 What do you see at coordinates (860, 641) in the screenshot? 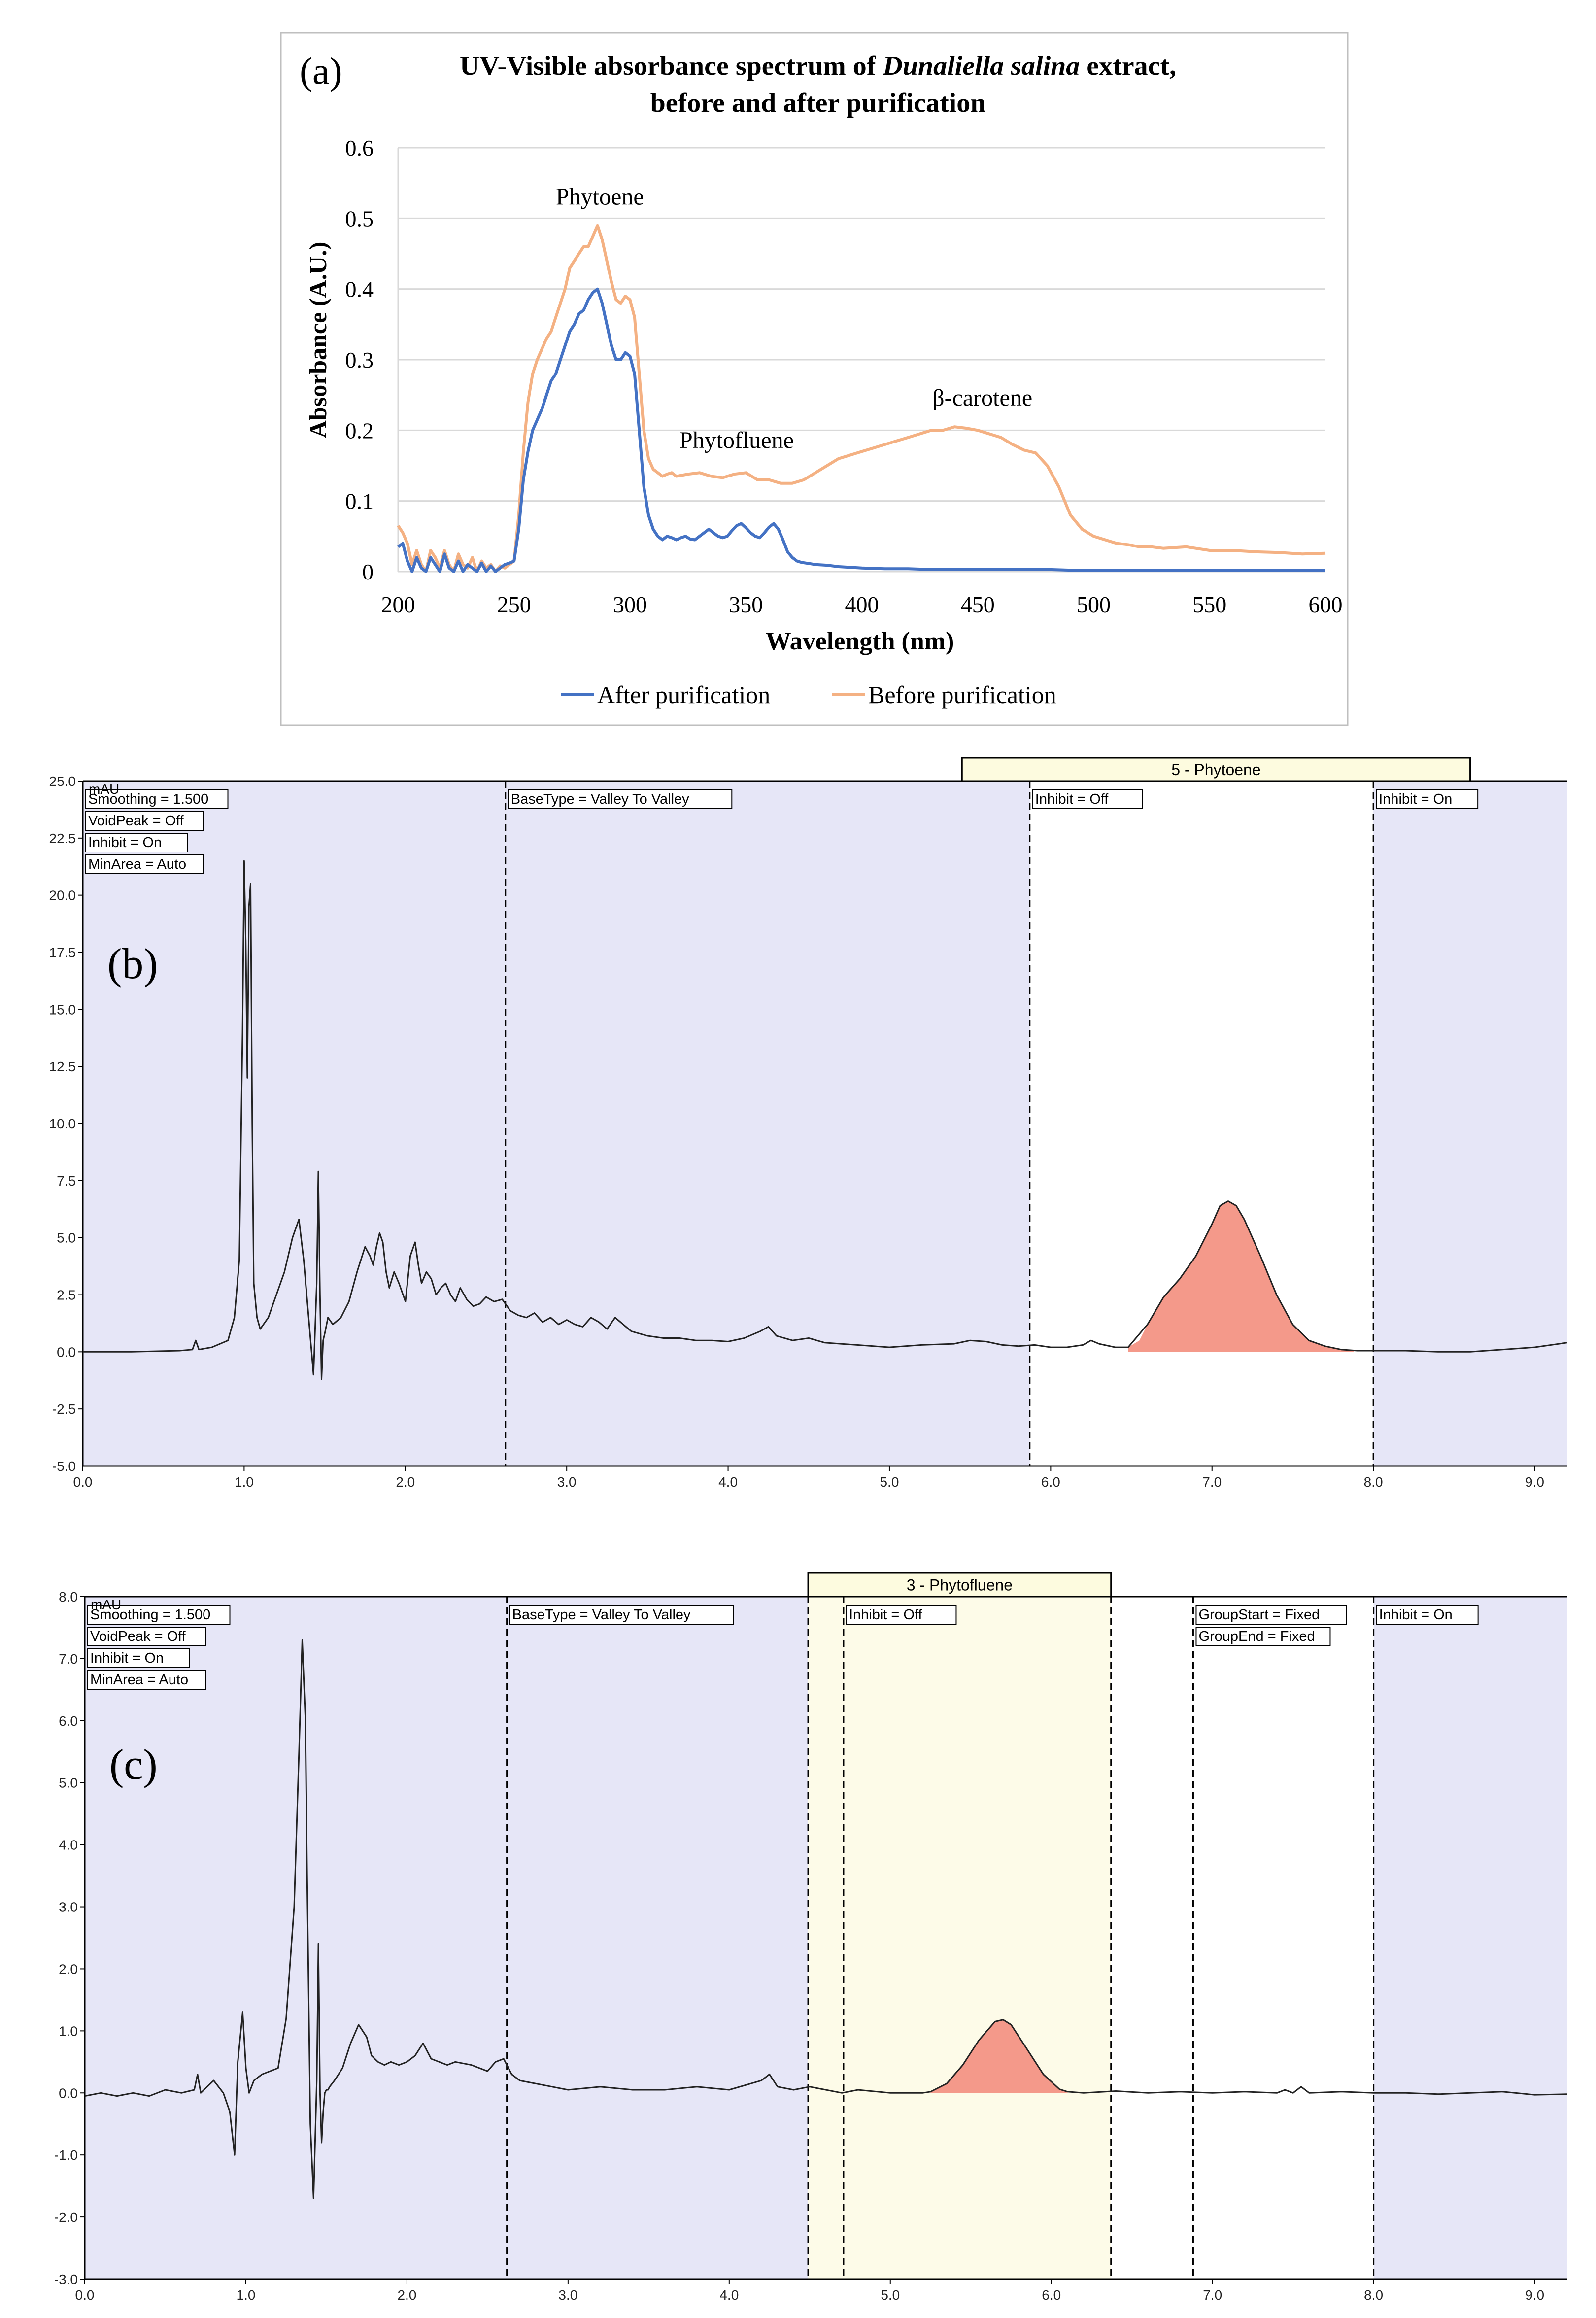
I see `panel-a-x-axis-label: Wavelength (nm)` at bounding box center [860, 641].